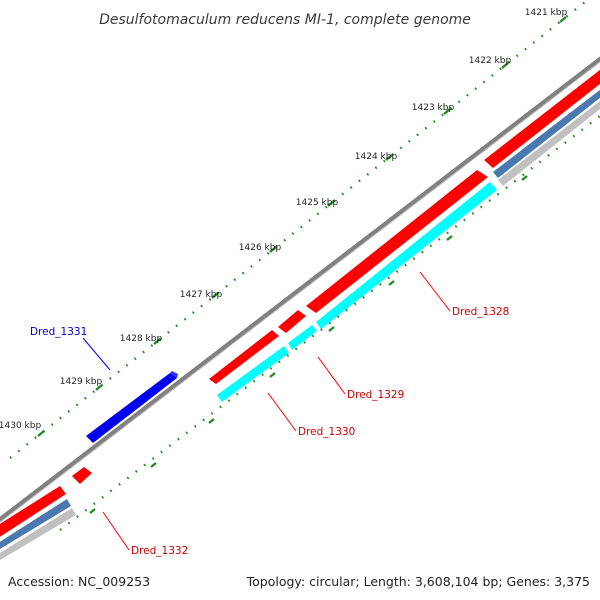 The width and height of the screenshot is (600, 600). I want to click on steel-track-upper, so click(546, 133).